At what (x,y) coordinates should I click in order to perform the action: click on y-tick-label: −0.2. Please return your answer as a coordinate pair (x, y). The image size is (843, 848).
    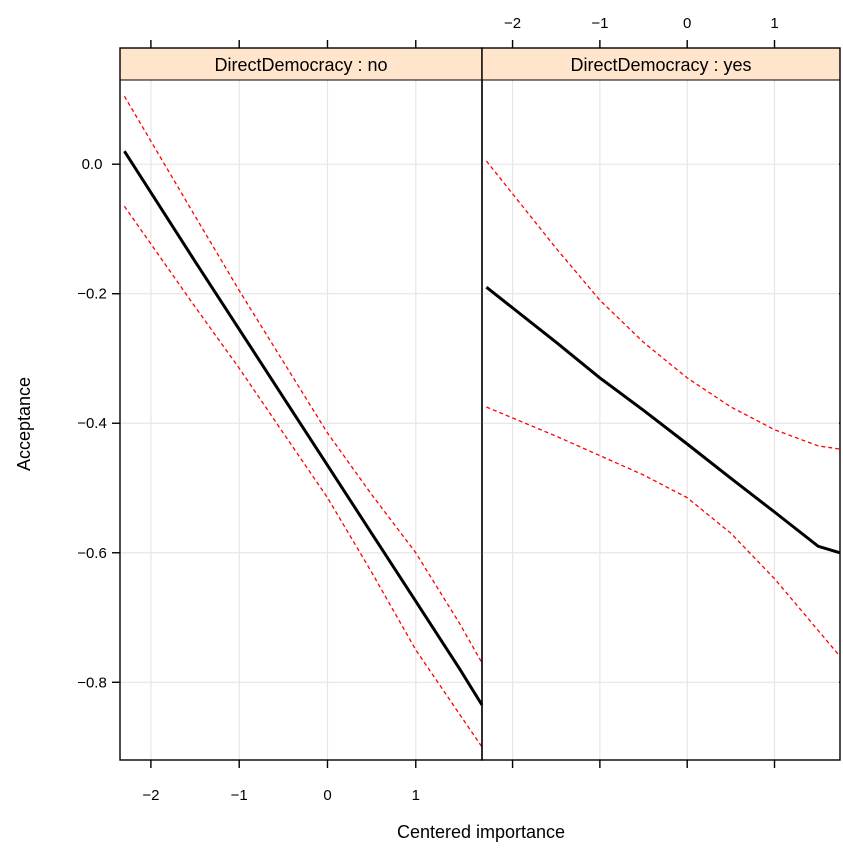
    Looking at the image, I should click on (92, 294).